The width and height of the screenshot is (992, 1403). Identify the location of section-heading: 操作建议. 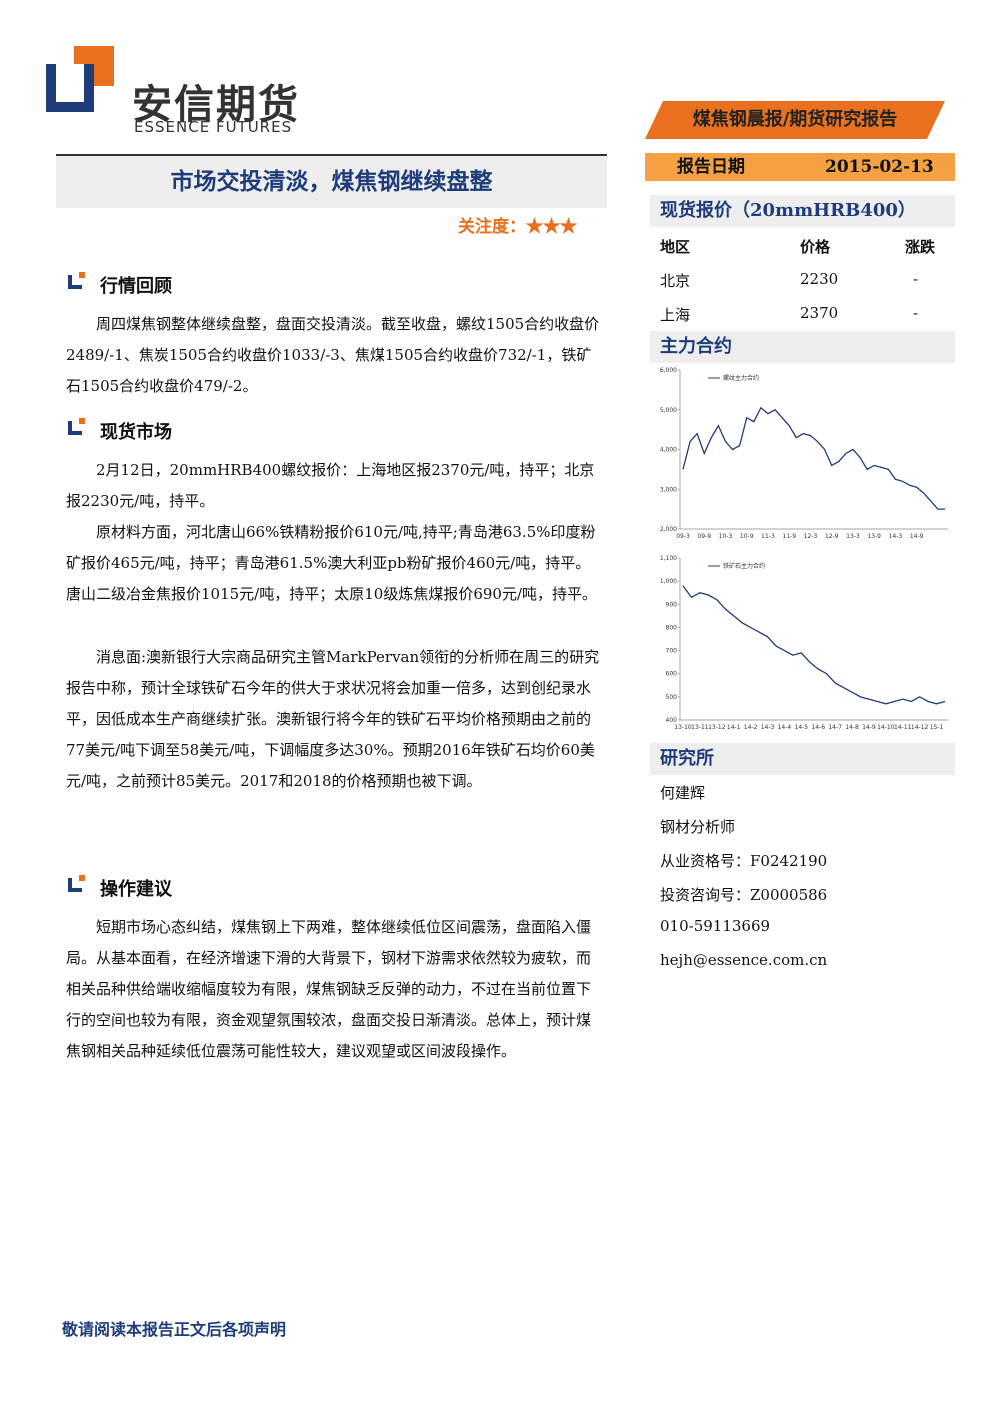
(136, 889).